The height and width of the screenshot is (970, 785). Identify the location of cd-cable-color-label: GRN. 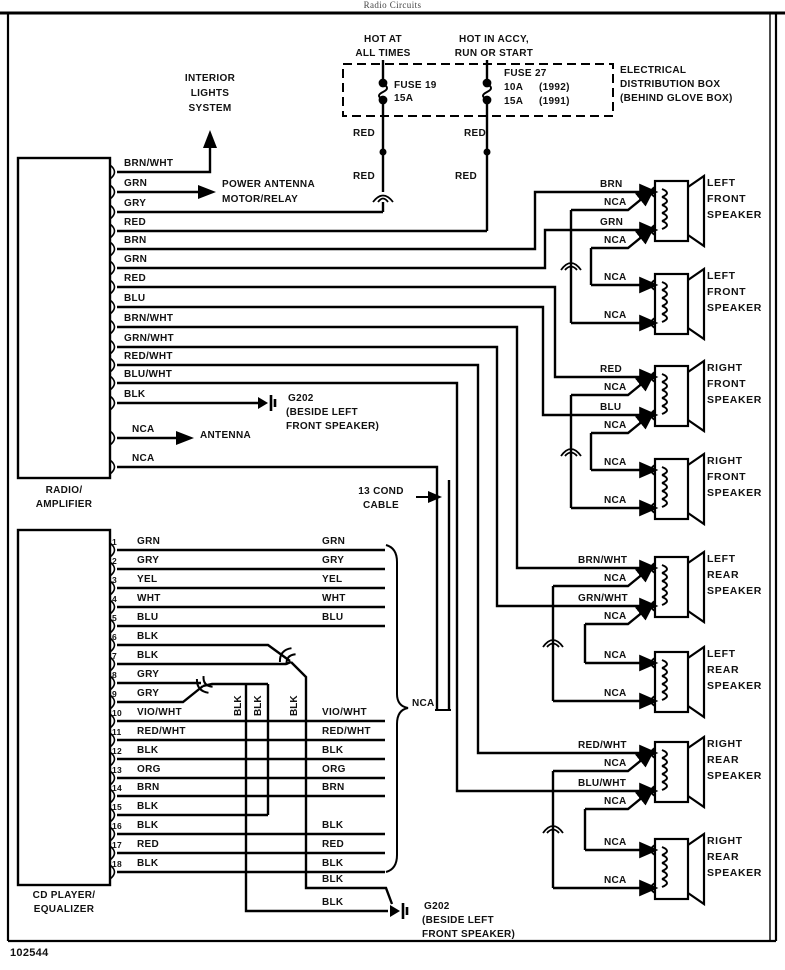
(334, 541).